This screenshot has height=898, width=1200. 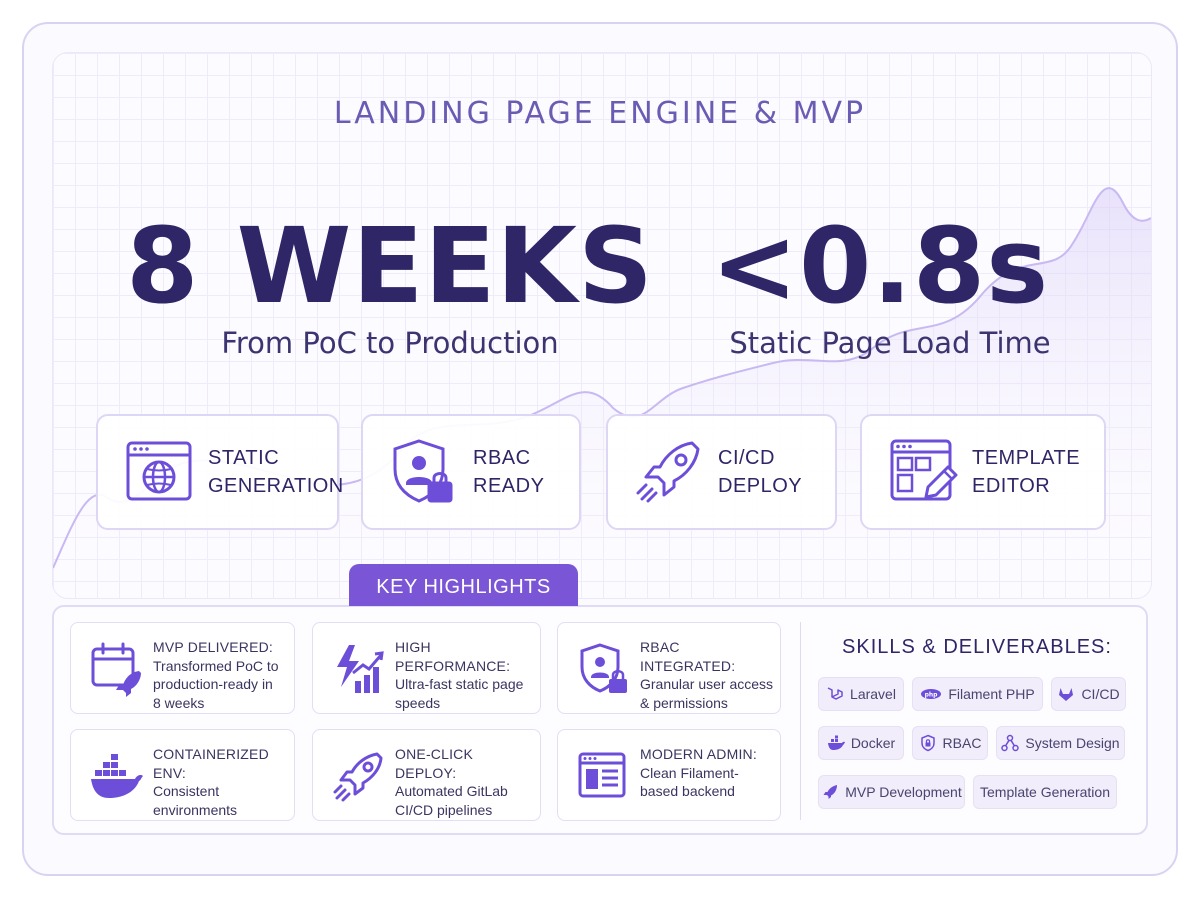 I want to click on skill-chip-template-generation: Template Generation, so click(x=1045, y=792).